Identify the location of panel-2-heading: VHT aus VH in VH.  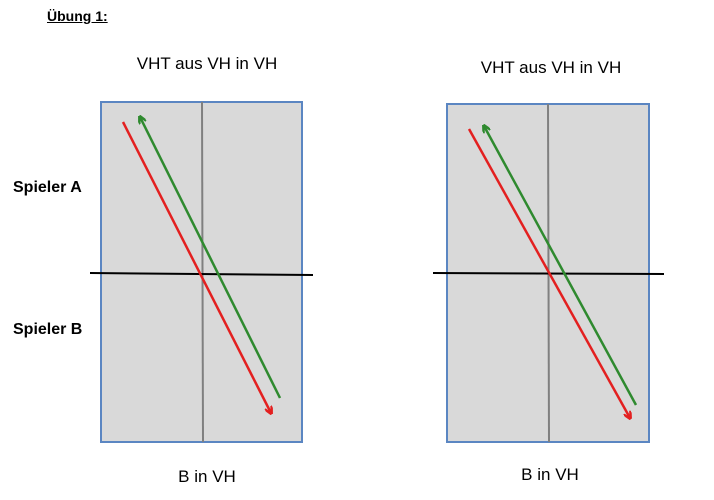
(551, 67).